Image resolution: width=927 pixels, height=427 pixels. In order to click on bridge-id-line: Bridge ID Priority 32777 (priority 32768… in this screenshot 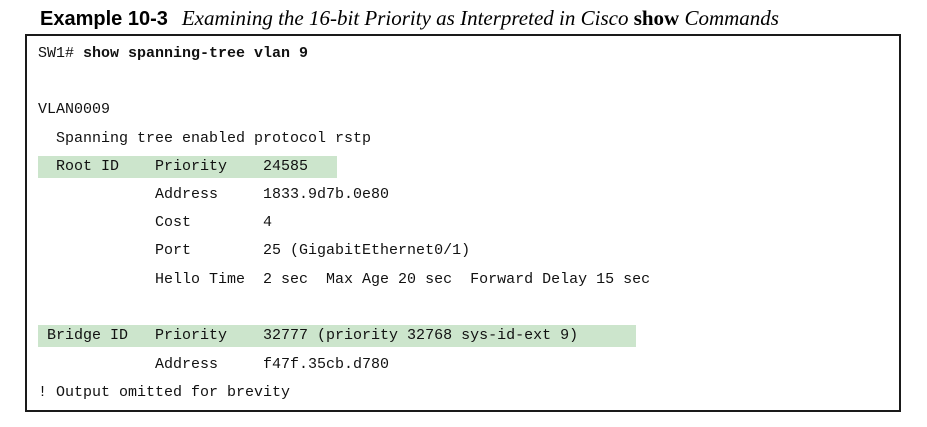, I will do `click(308, 335)`.